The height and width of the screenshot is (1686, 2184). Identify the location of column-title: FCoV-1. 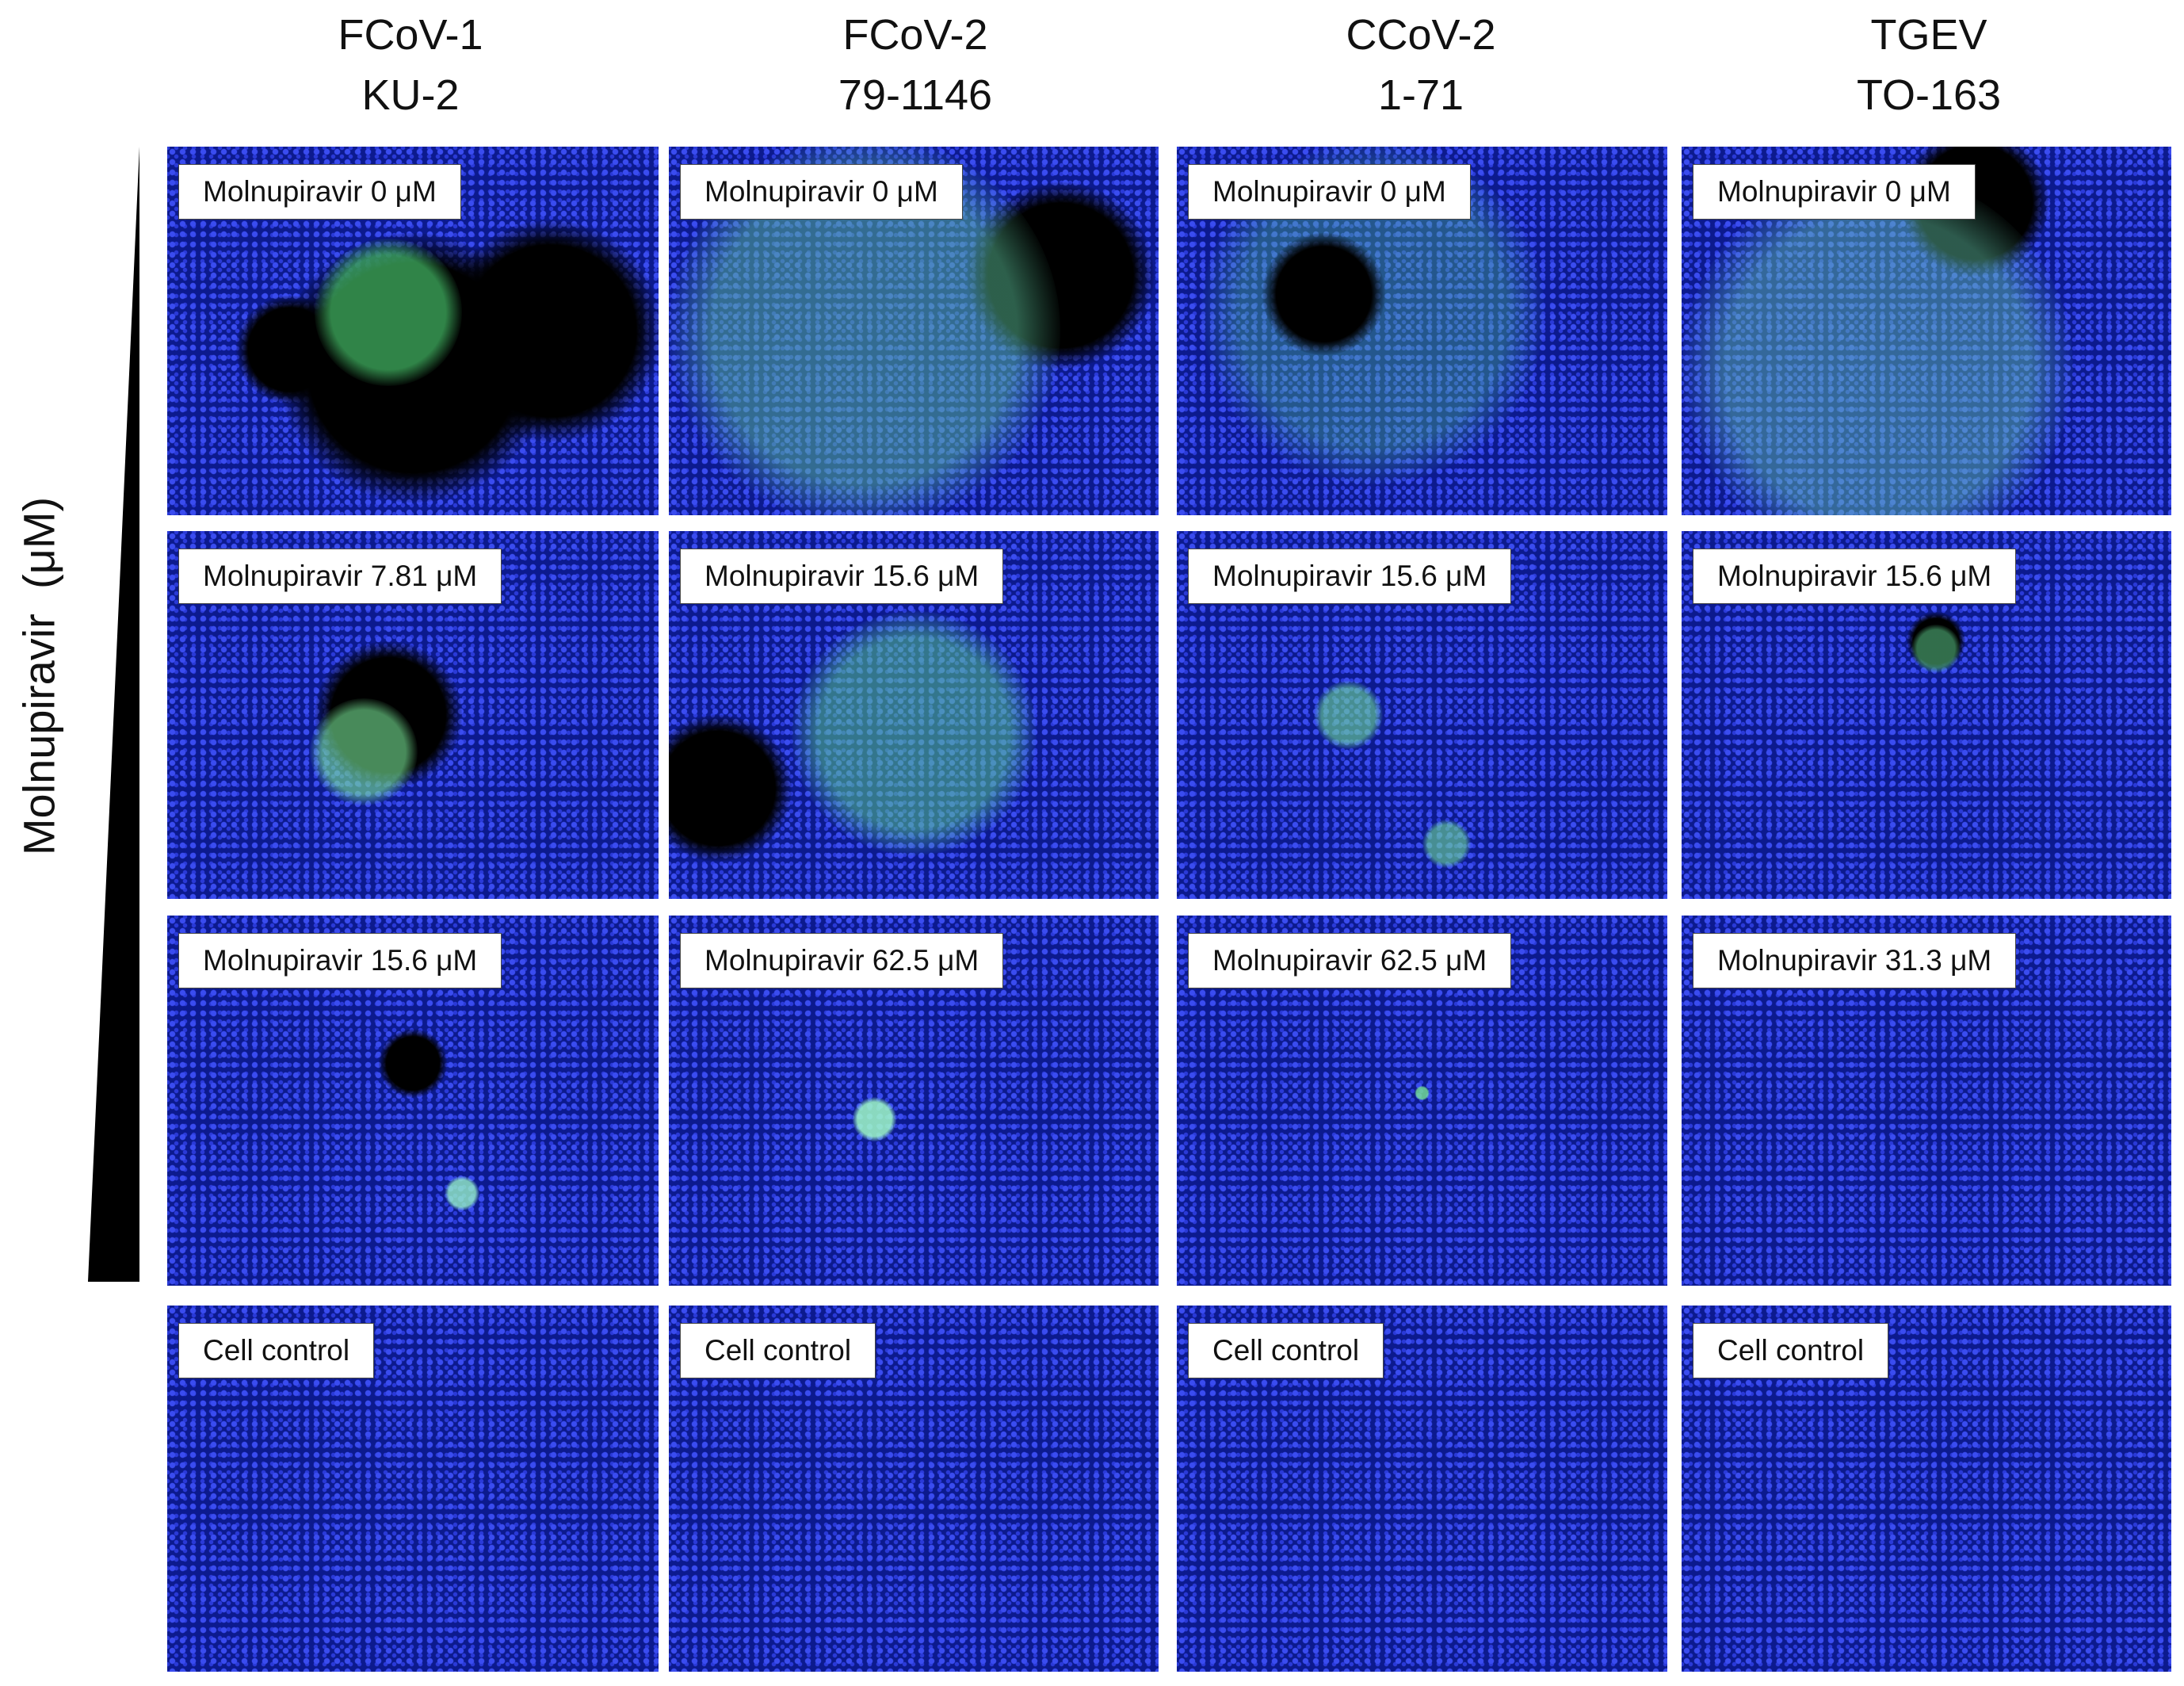
(410, 35).